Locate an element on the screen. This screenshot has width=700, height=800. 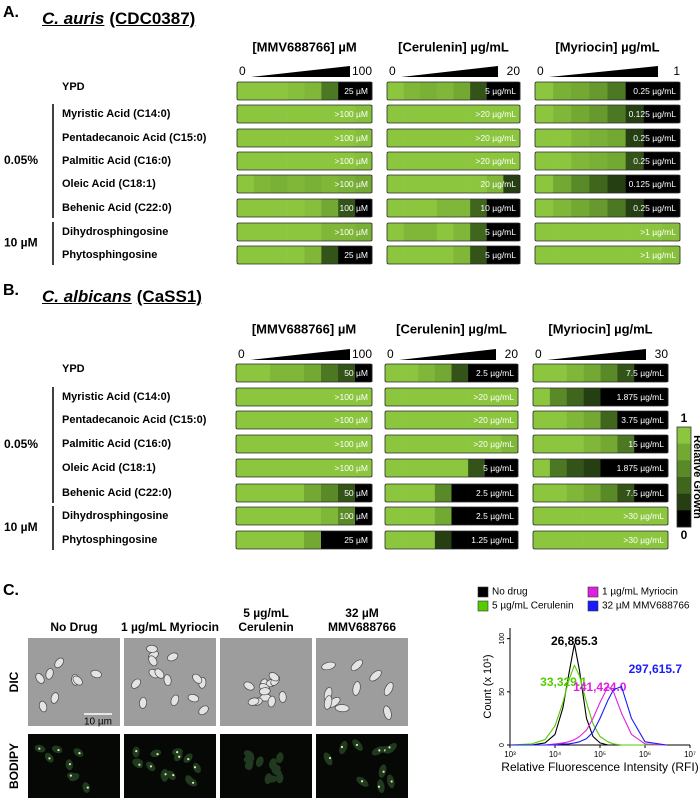
legend-label: 1 µg/mL Myriocin is located at coordinates (640, 592).